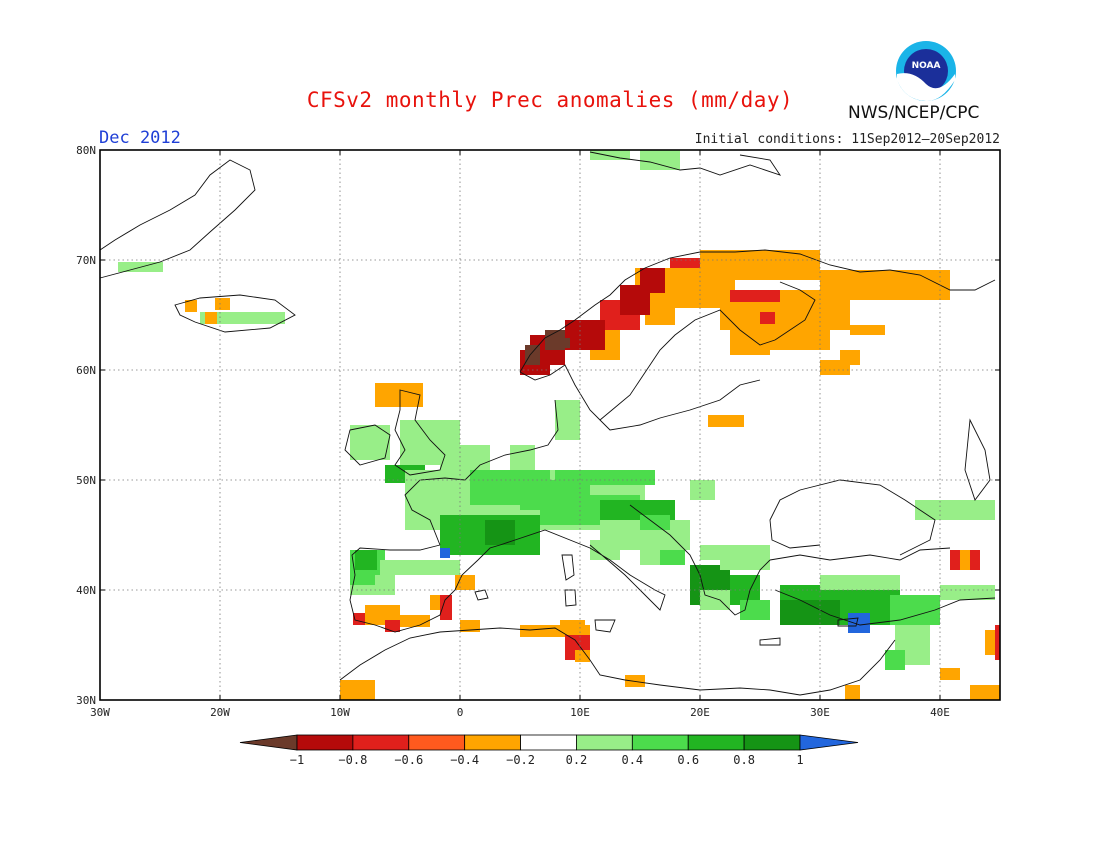  What do you see at coordinates (86, 700) in the screenshot?
I see `lat-tick-label: 30N` at bounding box center [86, 700].